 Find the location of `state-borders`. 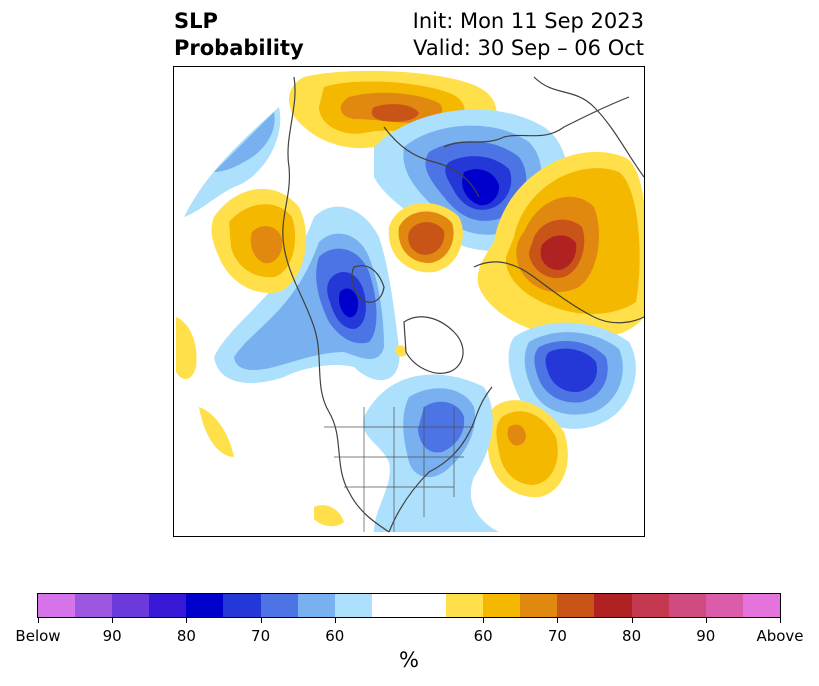

state-borders is located at coordinates (399, 469).